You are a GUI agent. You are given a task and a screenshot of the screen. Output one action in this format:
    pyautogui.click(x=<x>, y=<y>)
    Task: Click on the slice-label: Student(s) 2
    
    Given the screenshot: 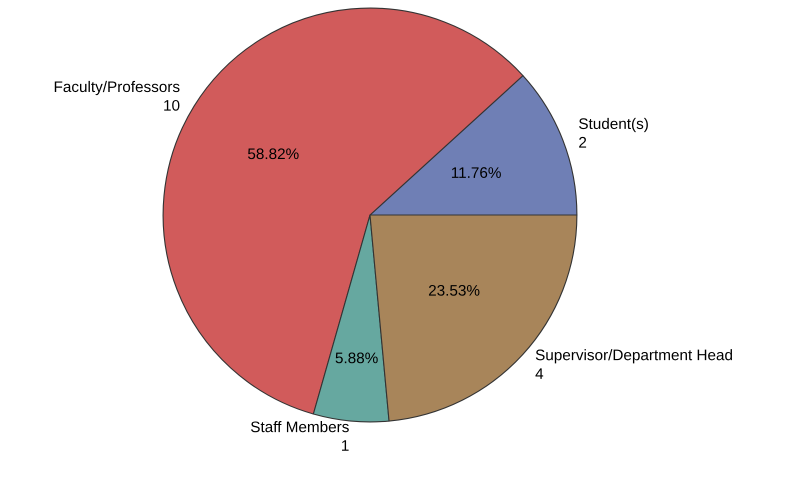 What is the action you would take?
    pyautogui.click(x=613, y=133)
    